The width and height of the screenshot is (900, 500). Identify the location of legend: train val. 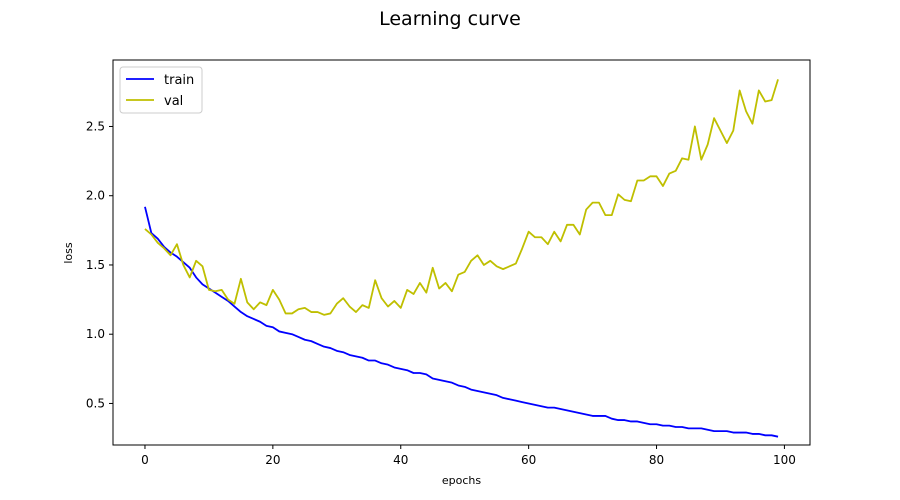
(161, 90).